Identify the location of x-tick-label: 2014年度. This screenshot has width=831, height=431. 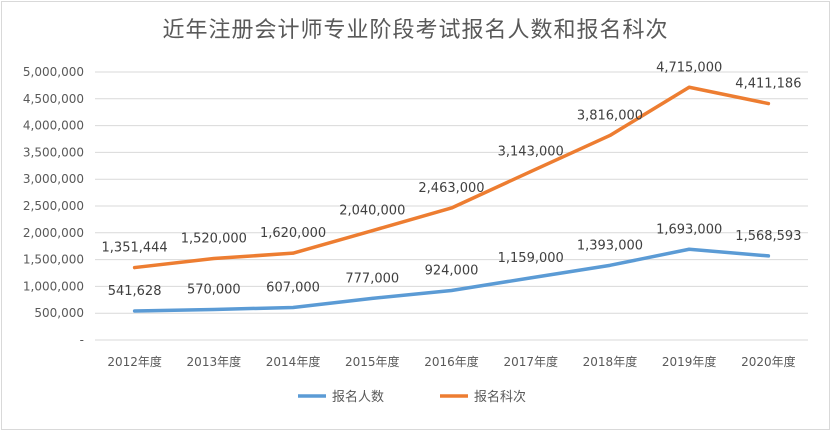
(293, 361).